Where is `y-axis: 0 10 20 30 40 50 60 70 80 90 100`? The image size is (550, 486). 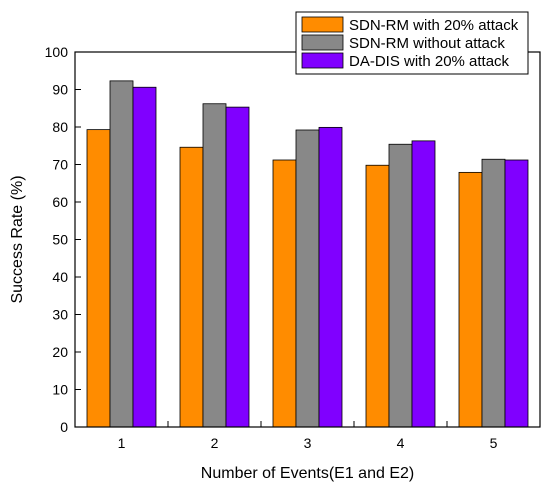
y-axis: 0 10 20 30 40 50 60 70 80 90 100 is located at coordinates (63, 239).